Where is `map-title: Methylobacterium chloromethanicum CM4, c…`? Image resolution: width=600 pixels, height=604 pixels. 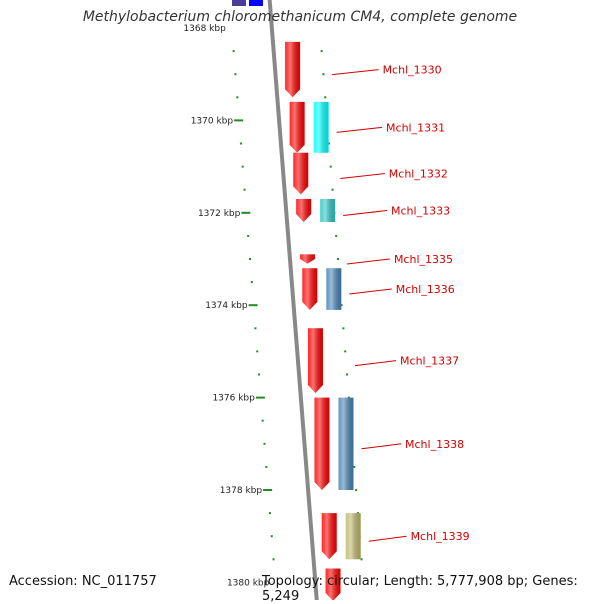
map-title: Methylobacterium chloromethanicum CM4, c… is located at coordinates (300, 17).